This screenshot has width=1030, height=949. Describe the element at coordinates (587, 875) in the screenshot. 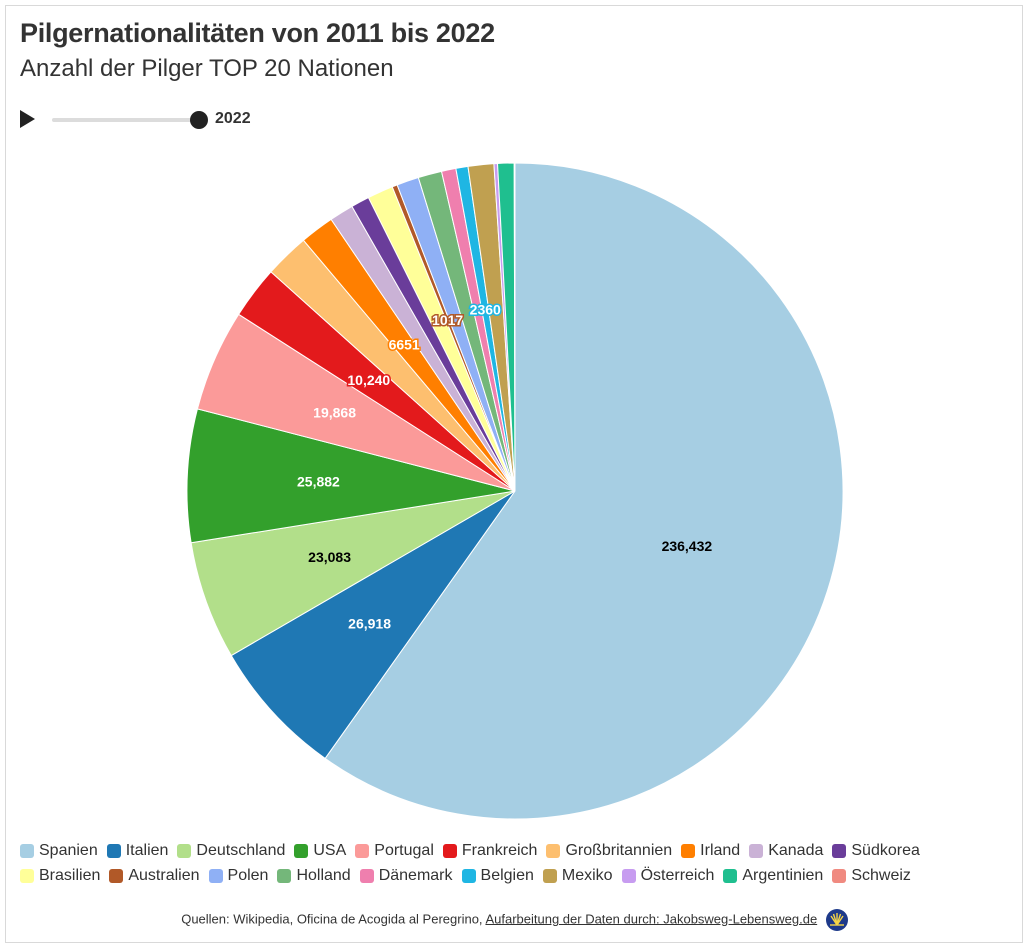

I see `legend-label: Mexiko` at that location.